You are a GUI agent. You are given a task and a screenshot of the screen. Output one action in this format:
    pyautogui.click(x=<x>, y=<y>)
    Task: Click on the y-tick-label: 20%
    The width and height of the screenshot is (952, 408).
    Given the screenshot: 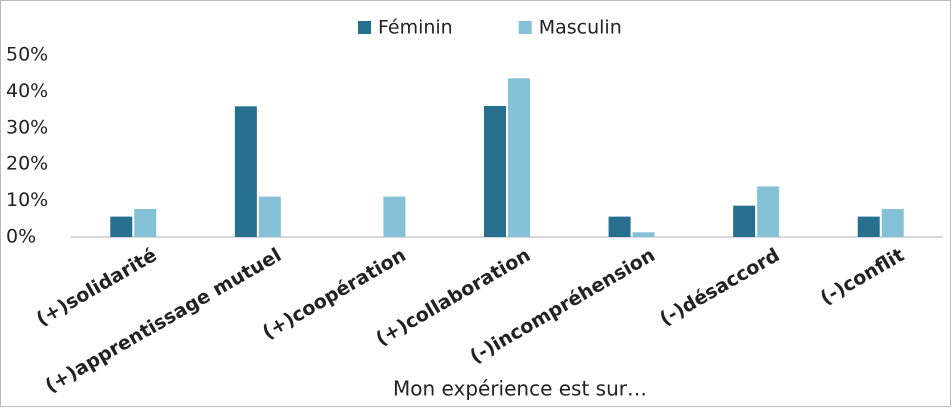 What is the action you would take?
    pyautogui.click(x=27, y=164)
    